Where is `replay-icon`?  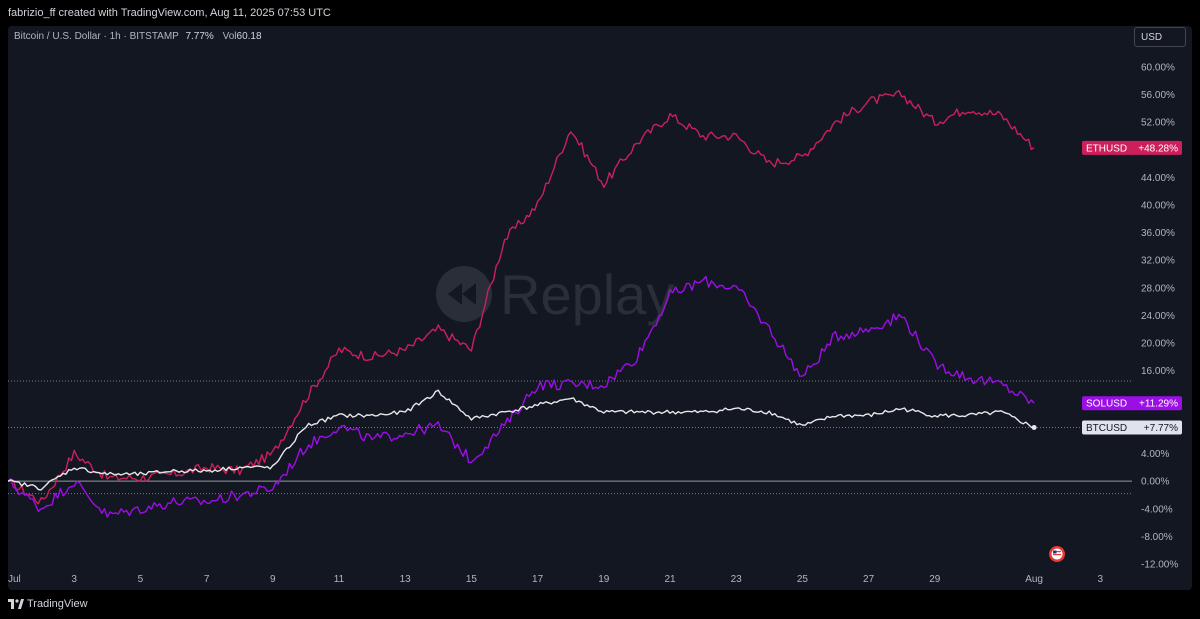 replay-icon is located at coordinates (464, 294).